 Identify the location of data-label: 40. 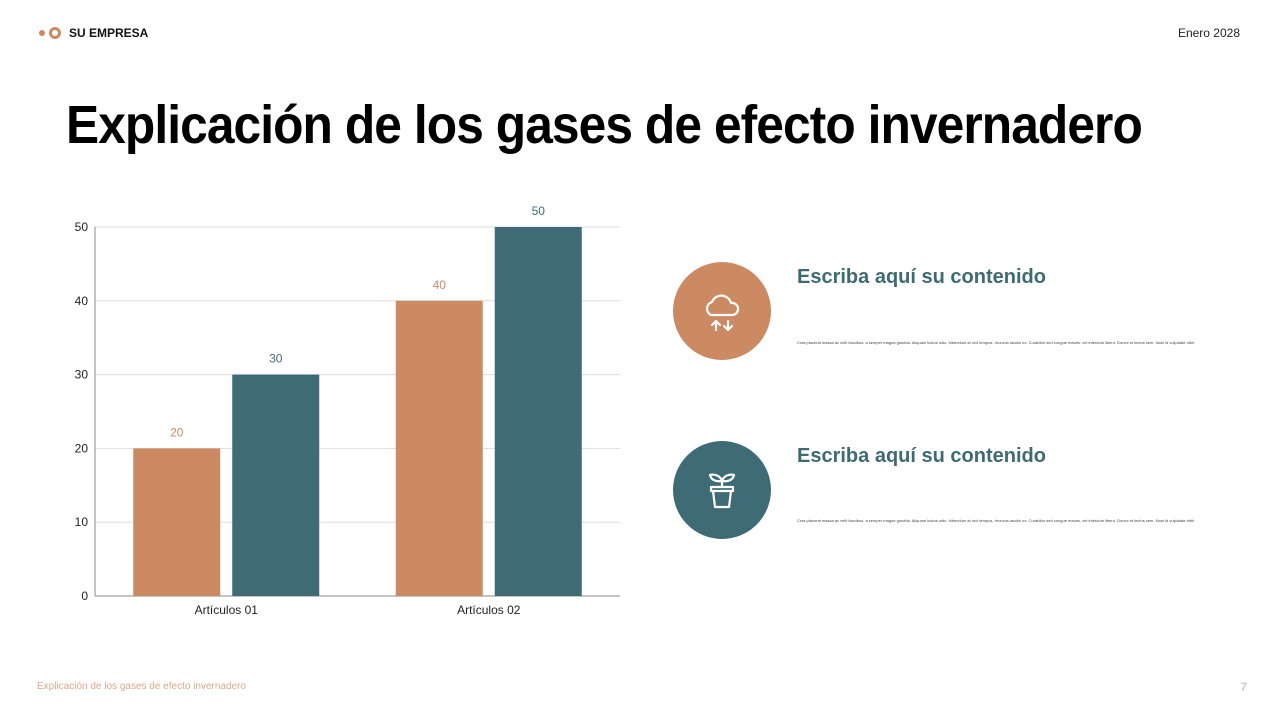
(440, 285).